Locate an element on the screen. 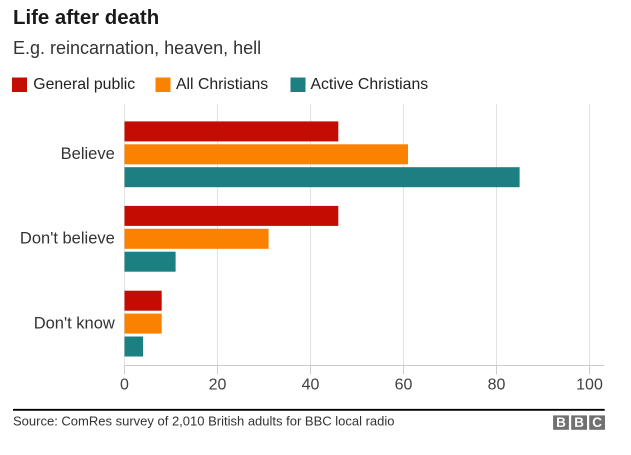 The height and width of the screenshot is (455, 631). svg-text: 40 is located at coordinates (311, 385).